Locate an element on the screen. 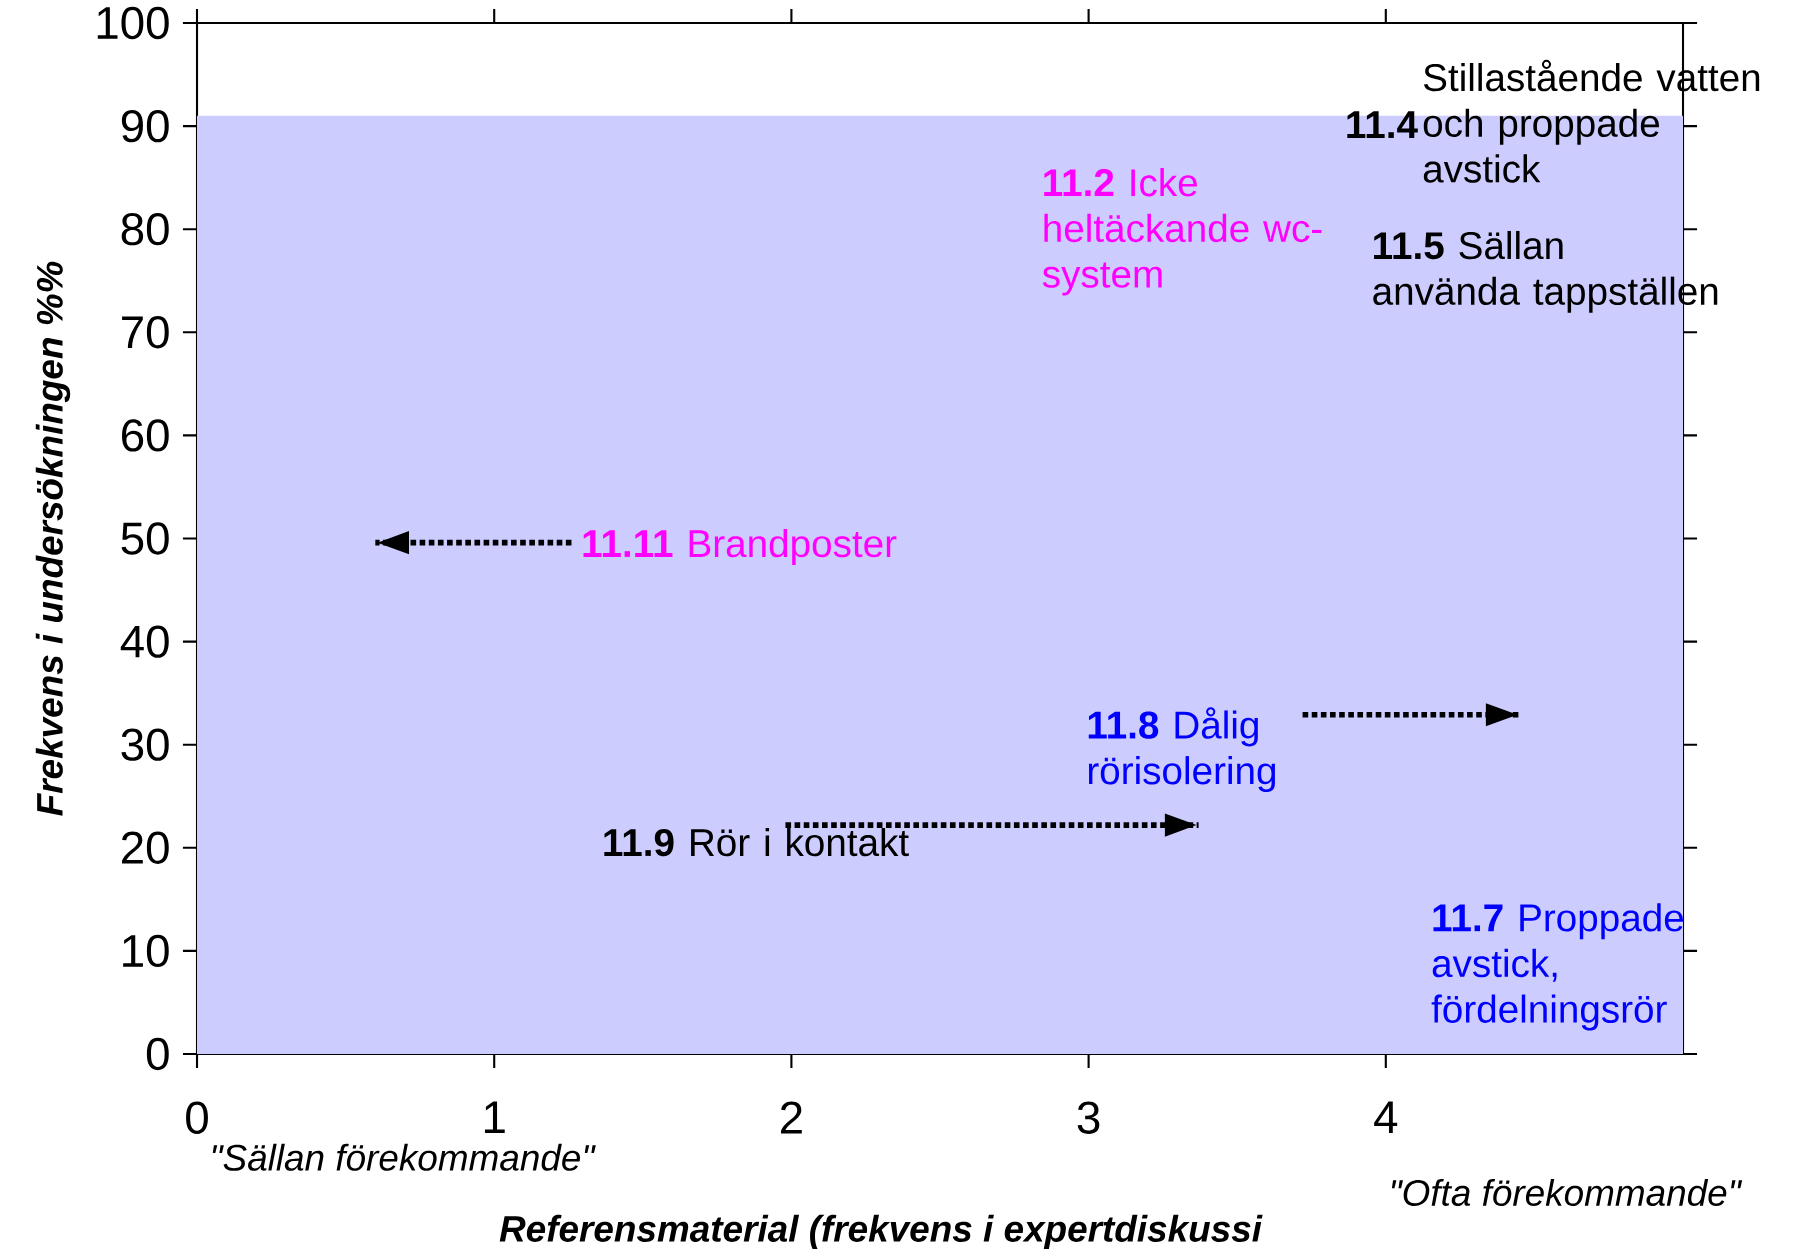 The image size is (1804, 1249). y-tick-label: 30 is located at coordinates (145, 744).